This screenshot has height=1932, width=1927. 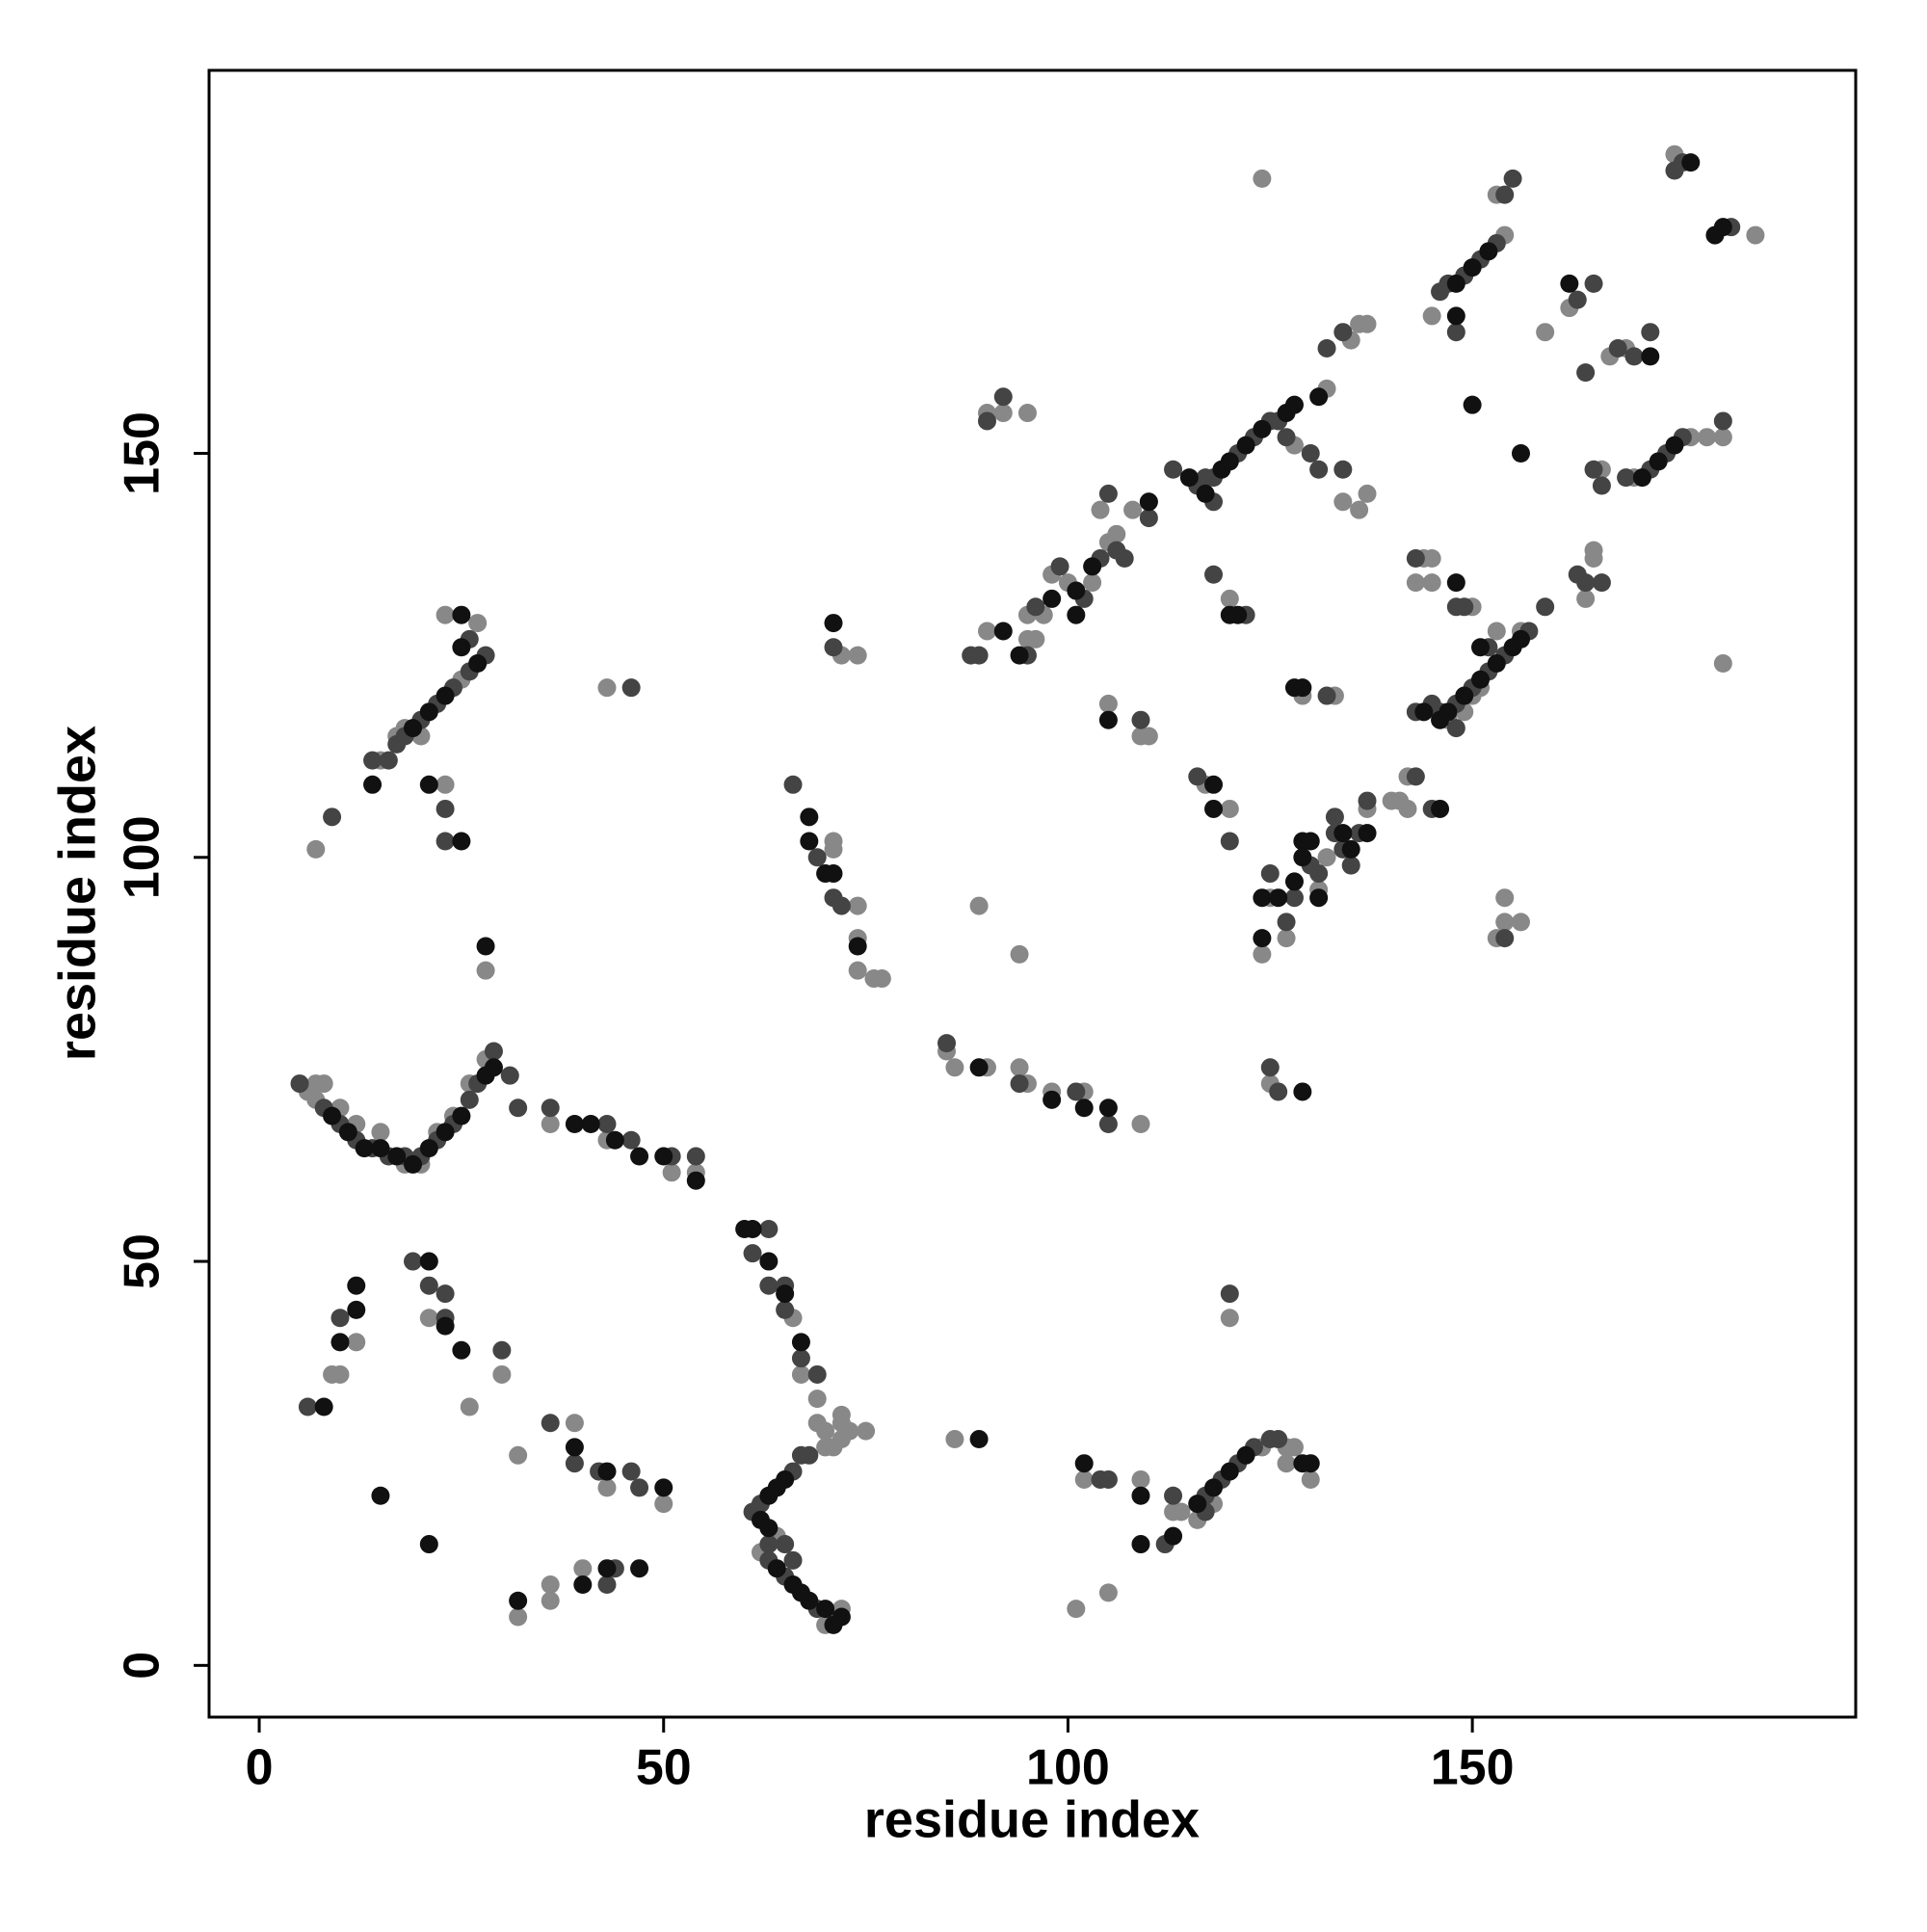 What do you see at coordinates (1473, 1768) in the screenshot?
I see `x-tick-label: 150` at bounding box center [1473, 1768].